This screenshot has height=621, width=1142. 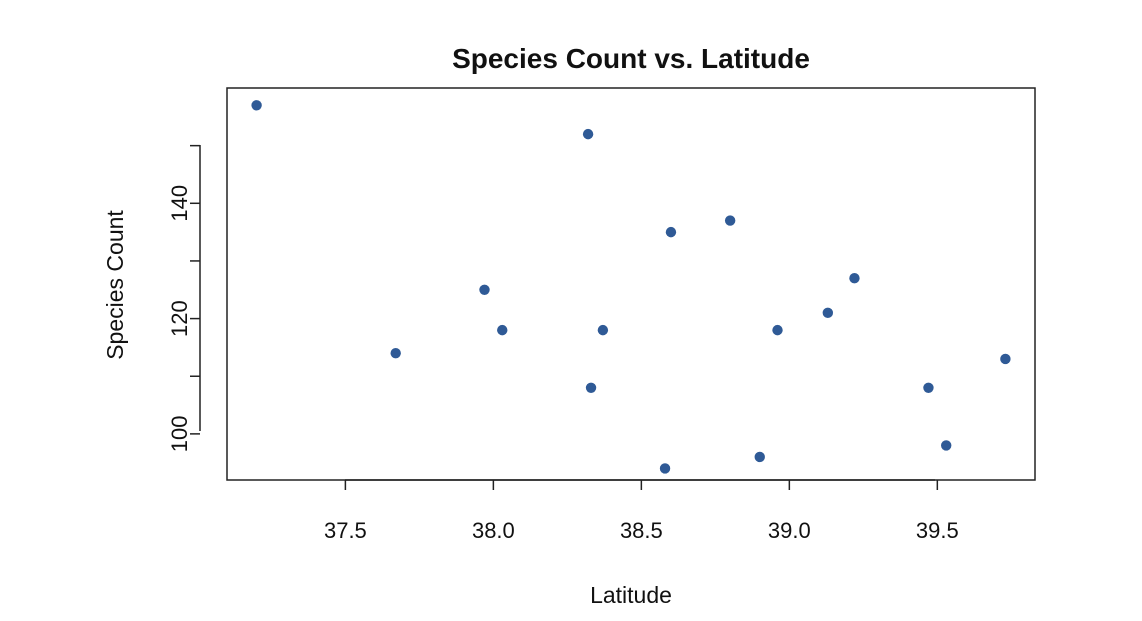 What do you see at coordinates (641, 530) in the screenshot?
I see `x-tick-label: 38.5` at bounding box center [641, 530].